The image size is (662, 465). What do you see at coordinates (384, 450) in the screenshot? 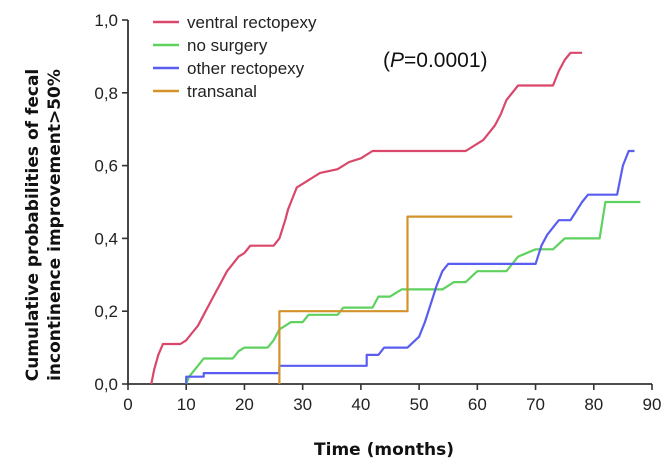
I see `x-axis-title: Time (months)` at bounding box center [384, 450].